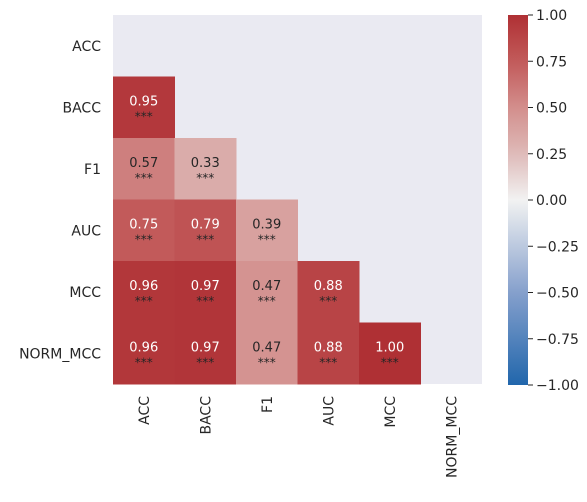  I want to click on colorbar-tick-label: −0.75, so click(557, 340).